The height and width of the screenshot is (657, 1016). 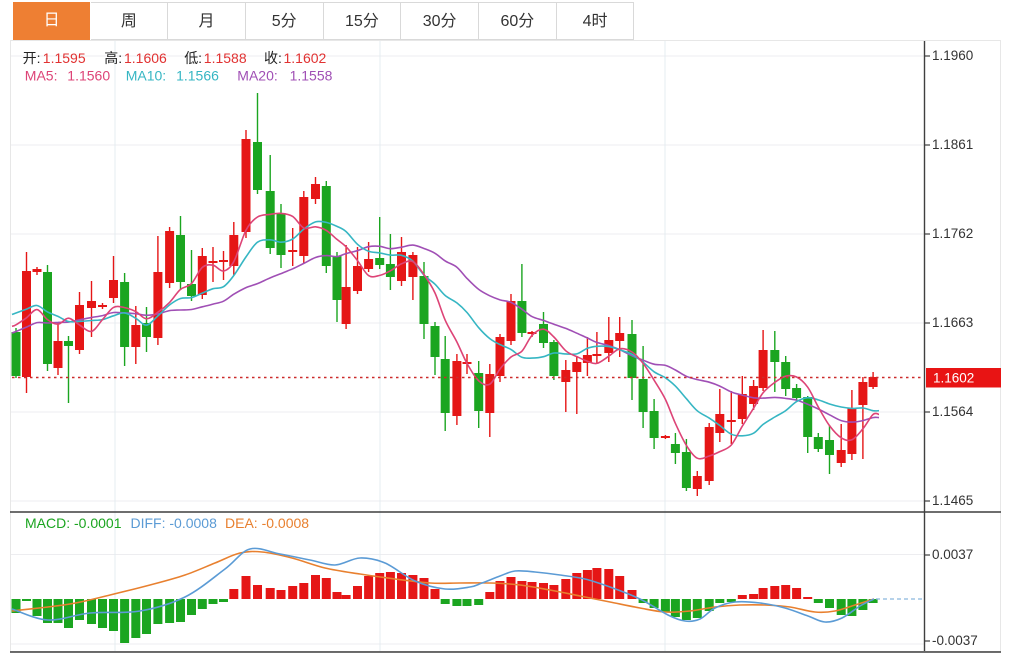 I want to click on svg-text: MA20:, so click(x=257, y=76).